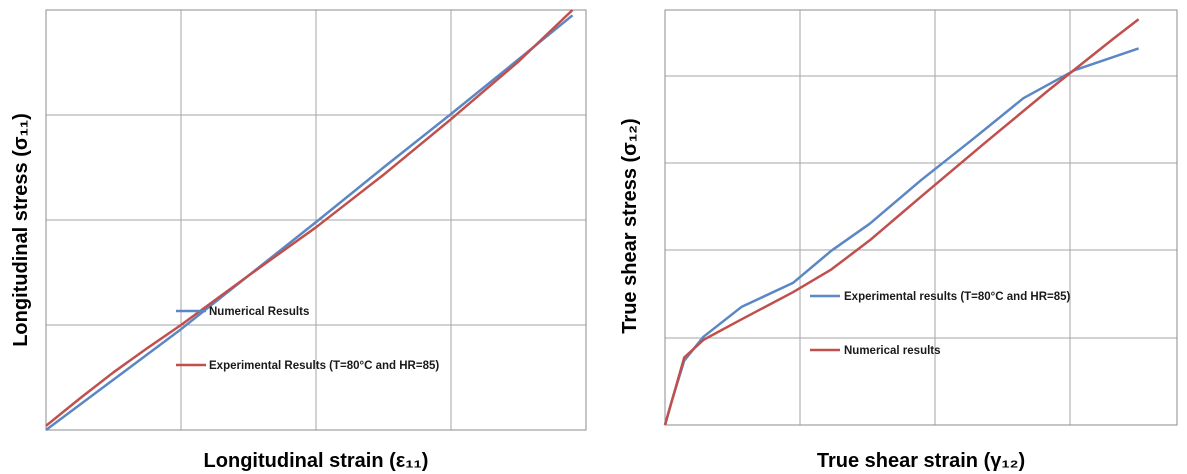  I want to click on legend-label-numerical: Numerical Results, so click(259, 312).